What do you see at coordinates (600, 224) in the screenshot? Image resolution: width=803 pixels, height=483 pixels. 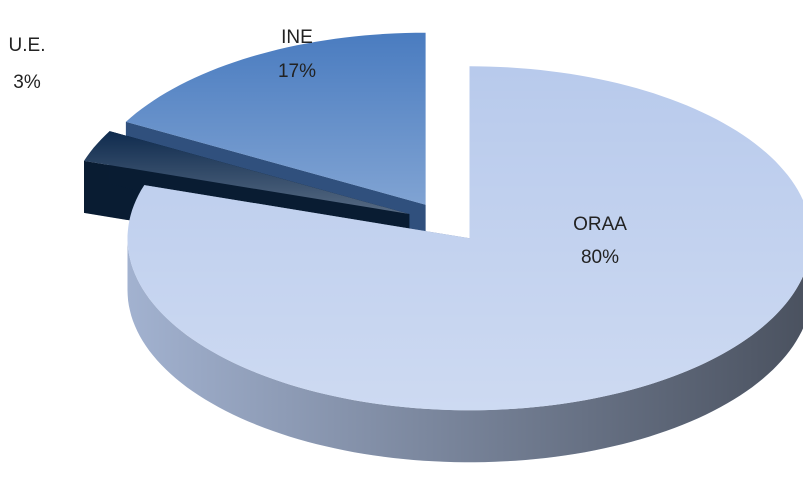 I see `category-label: ORAA` at bounding box center [600, 224].